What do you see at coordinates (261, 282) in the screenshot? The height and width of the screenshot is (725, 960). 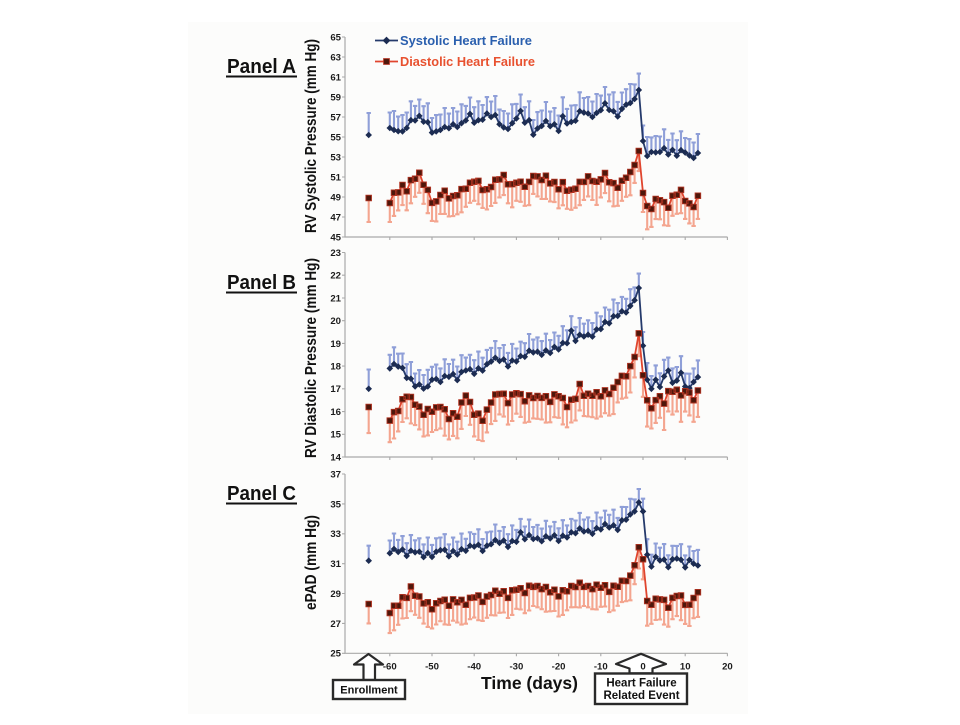 I see `svg-text: Panel B` at bounding box center [261, 282].